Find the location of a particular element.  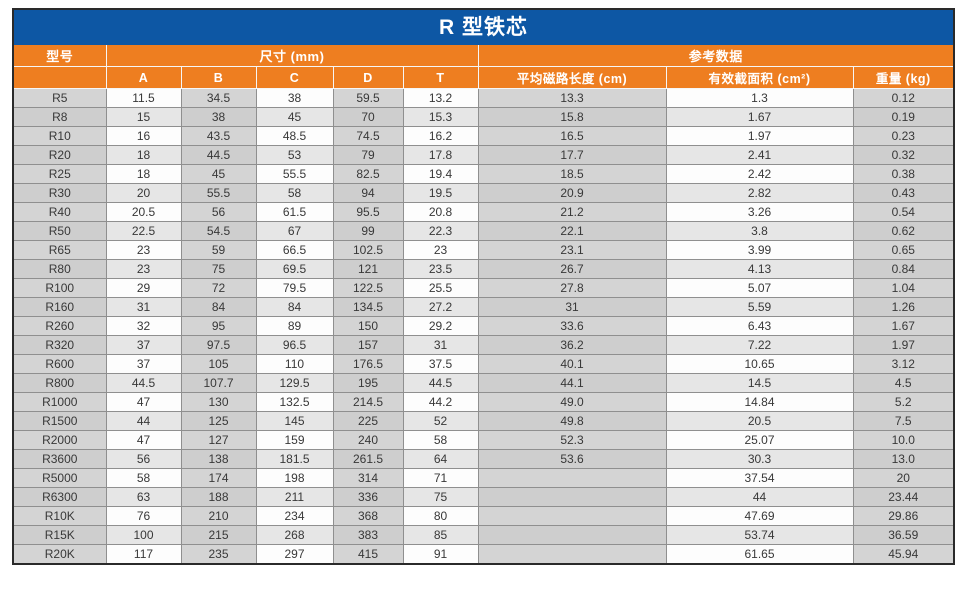

table-row: R1500 44 125 145 225 52 49.8 20.5 7.5 is located at coordinates (483, 421).